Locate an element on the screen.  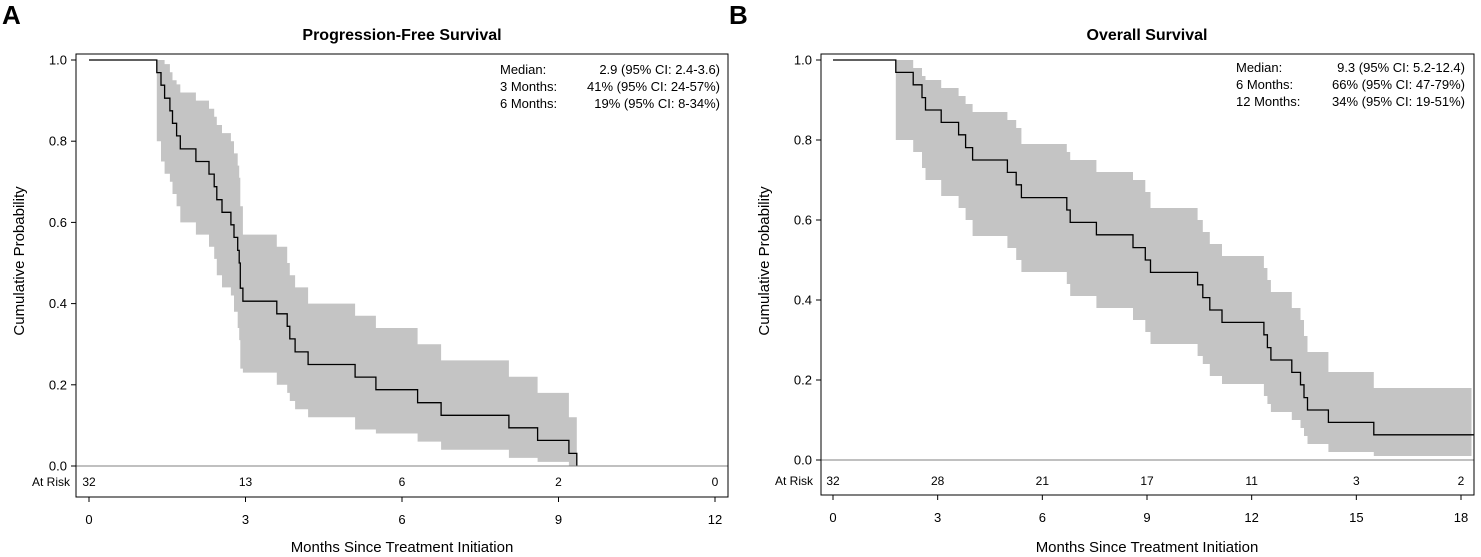
x-tick-label-a: 0 is located at coordinates (88, 519).